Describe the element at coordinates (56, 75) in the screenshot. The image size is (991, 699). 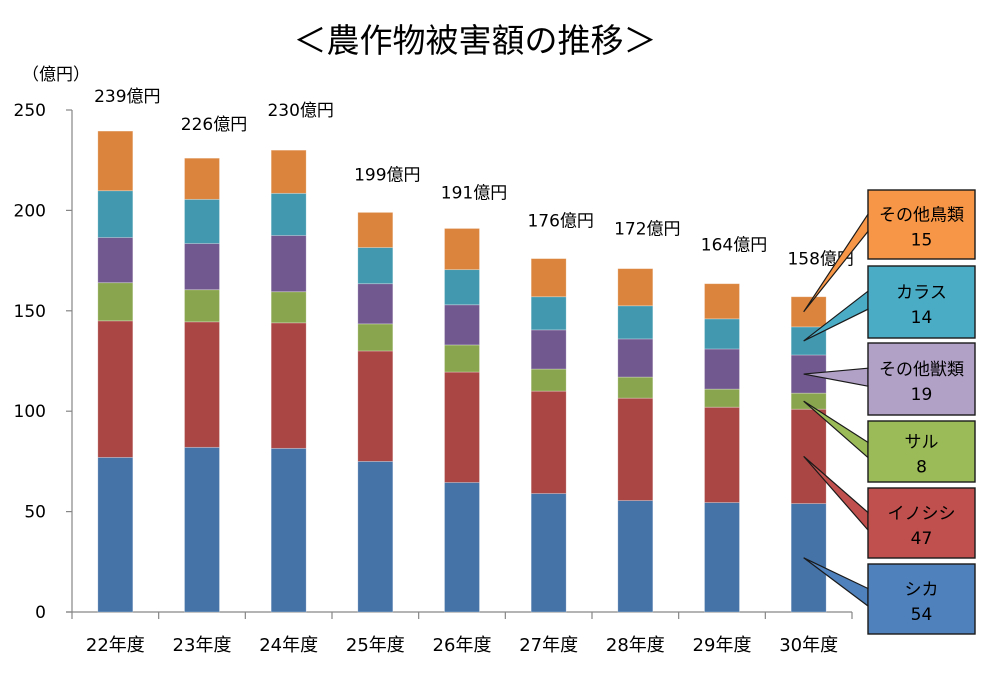
I see `y-axis-unit-label: （億円）` at that location.